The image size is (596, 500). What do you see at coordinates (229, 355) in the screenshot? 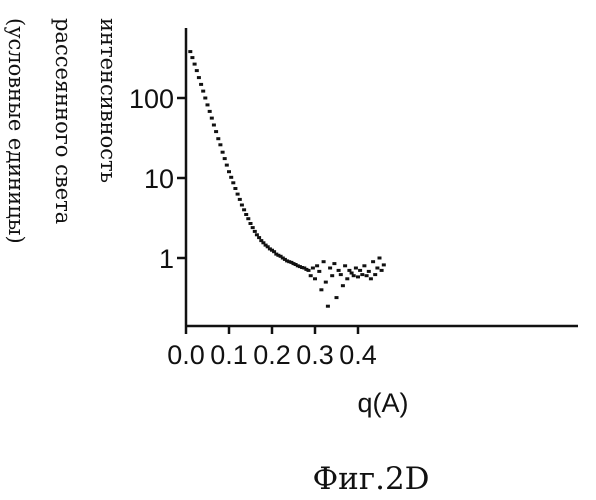
I see `x-tick-label: 0.1` at bounding box center [229, 355].